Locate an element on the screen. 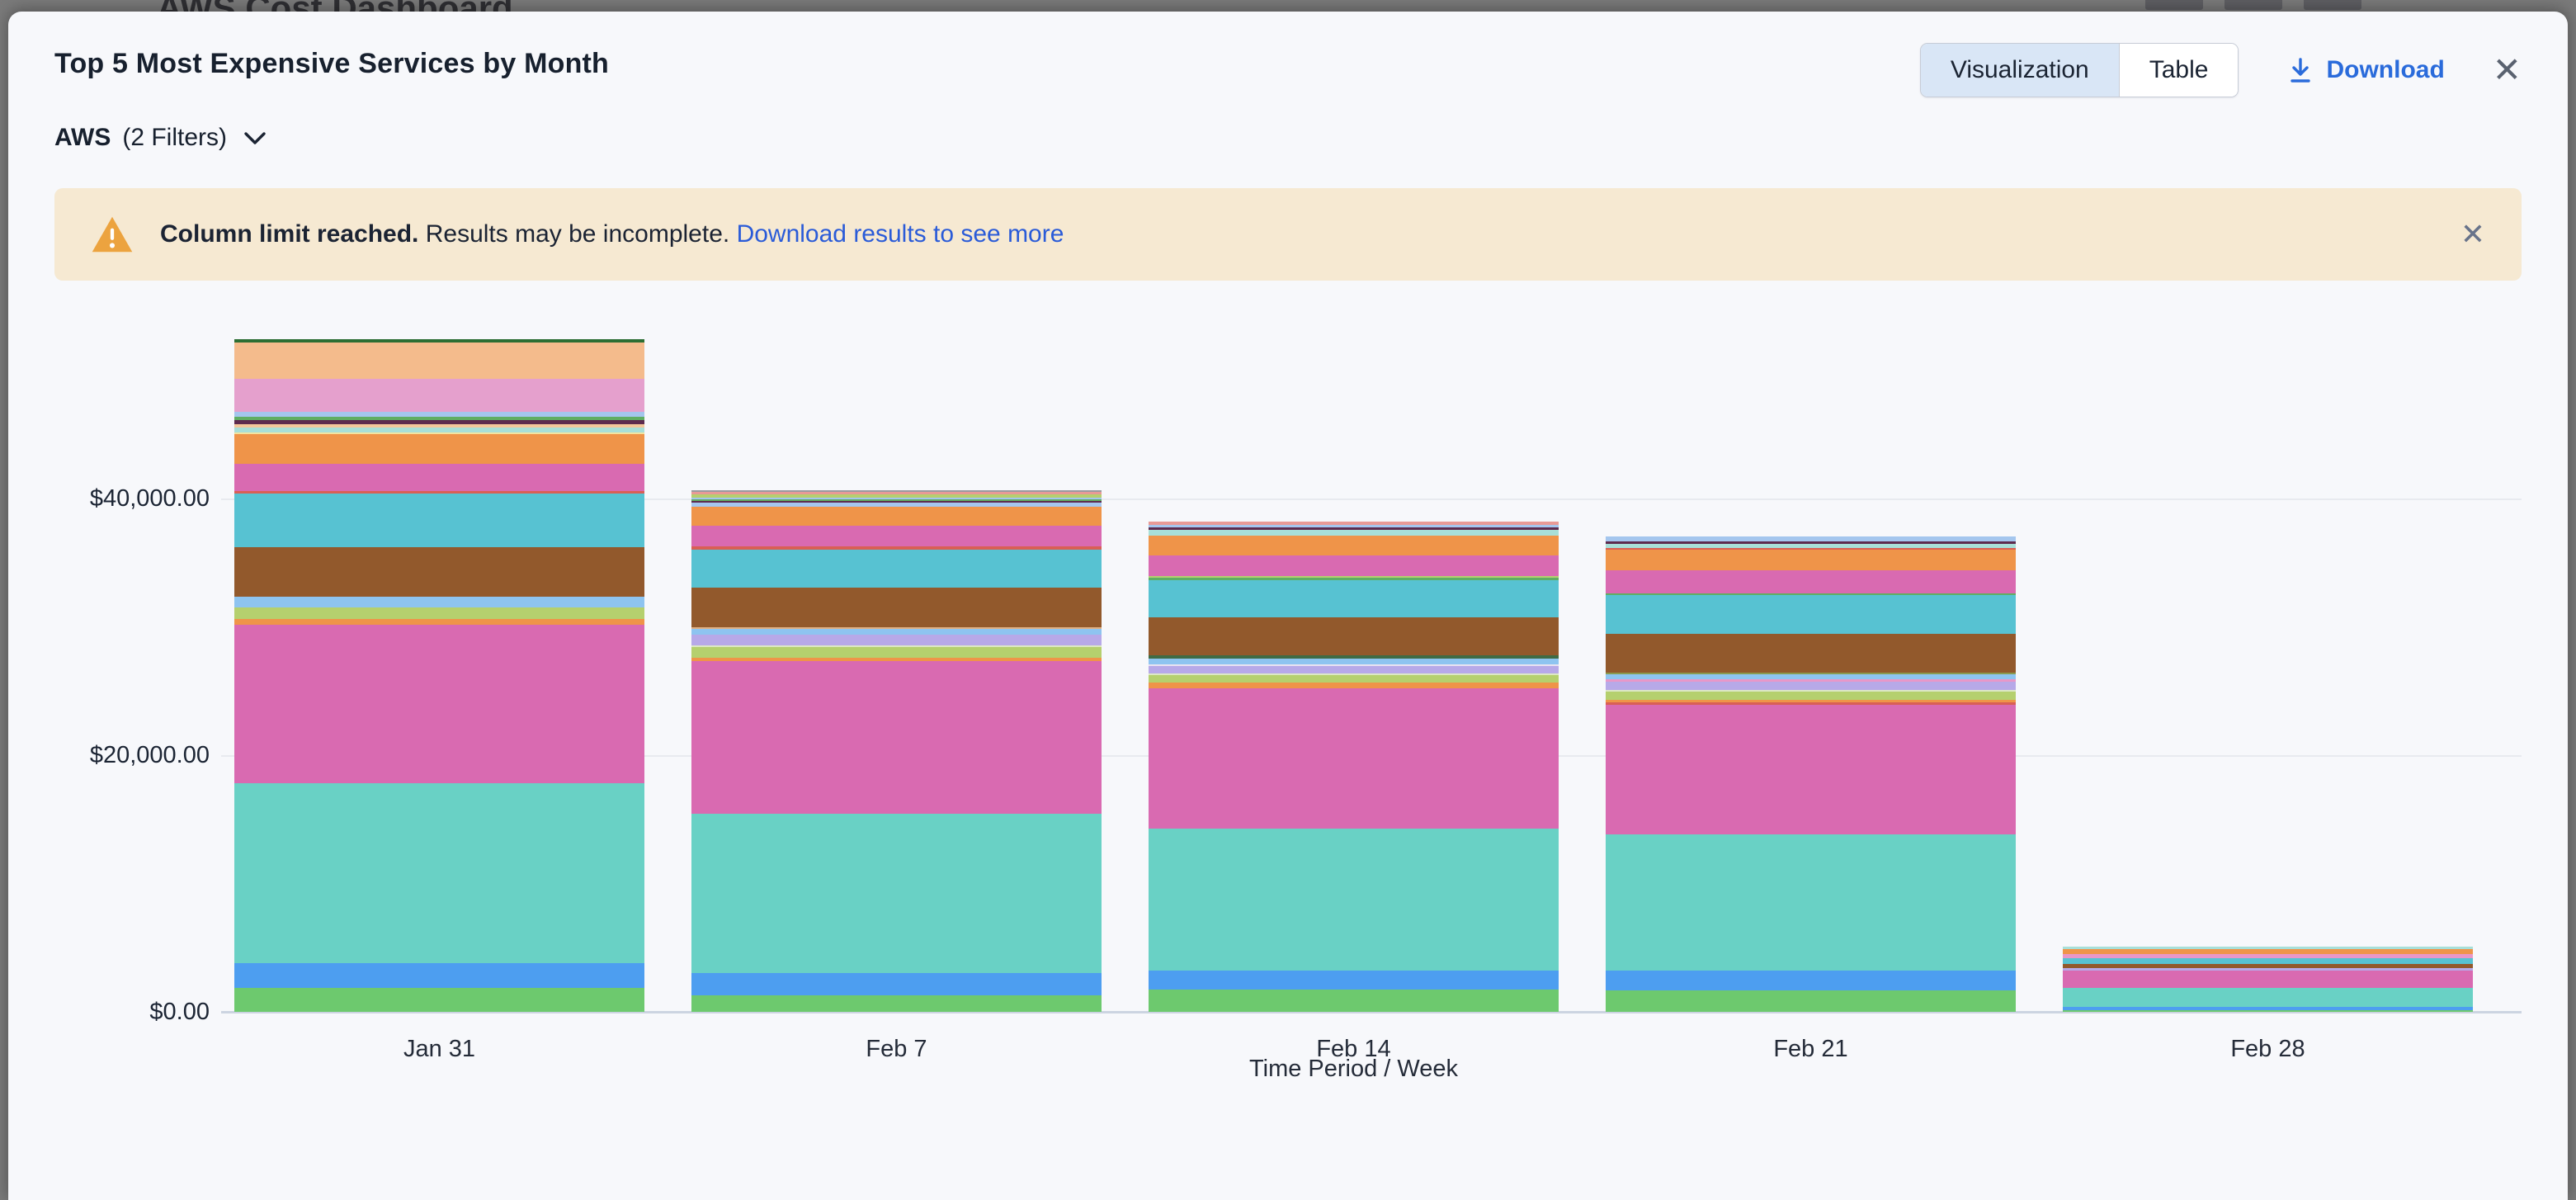 This screenshot has width=2576, height=1200. banner-download-link: Download results to see more is located at coordinates (900, 234).